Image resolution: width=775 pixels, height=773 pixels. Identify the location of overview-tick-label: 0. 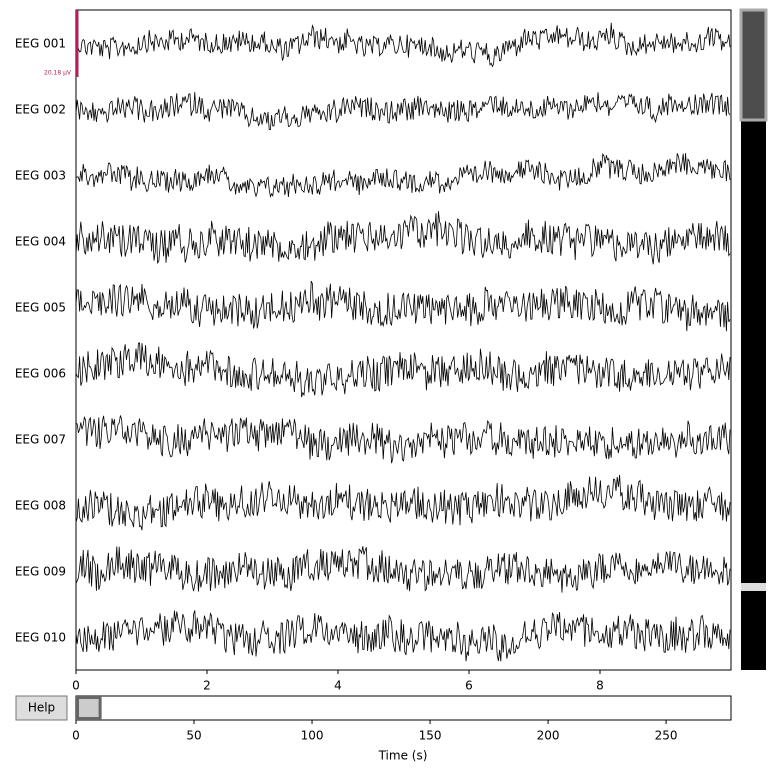
(76, 736).